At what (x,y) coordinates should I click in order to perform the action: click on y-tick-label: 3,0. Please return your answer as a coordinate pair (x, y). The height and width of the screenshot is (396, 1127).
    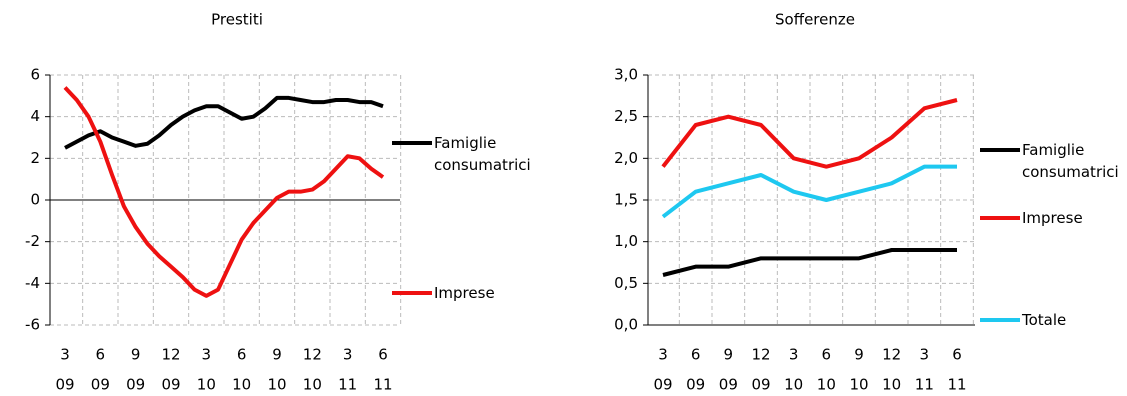
    Looking at the image, I should click on (626, 75).